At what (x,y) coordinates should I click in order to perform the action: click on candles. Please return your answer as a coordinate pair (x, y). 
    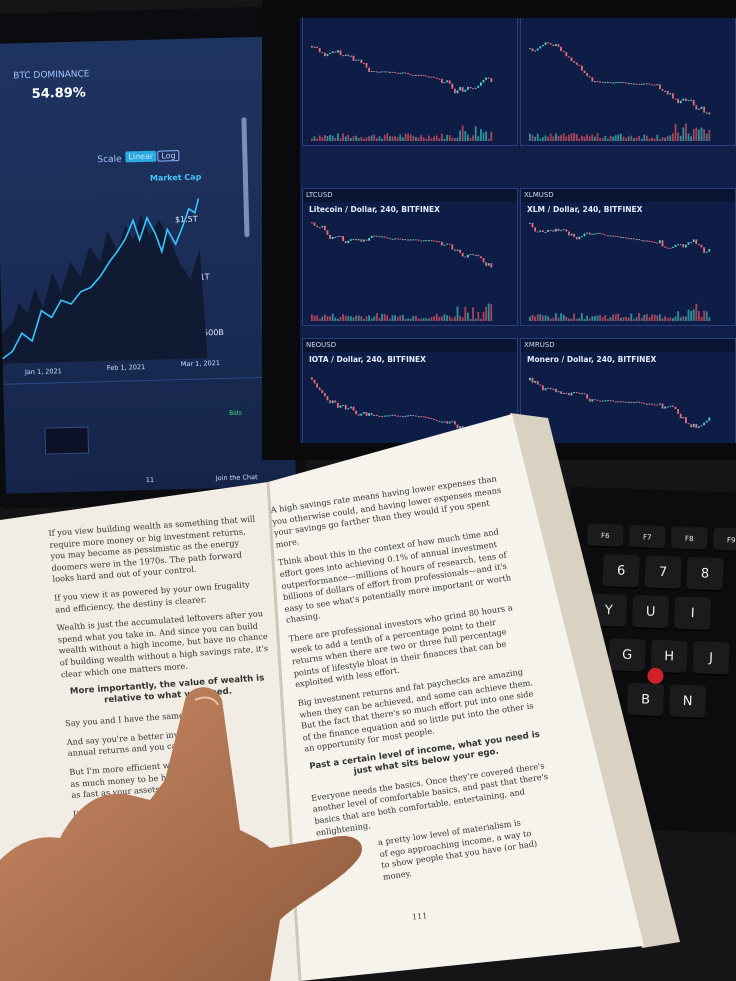
    Looking at the image, I should click on (620, 271).